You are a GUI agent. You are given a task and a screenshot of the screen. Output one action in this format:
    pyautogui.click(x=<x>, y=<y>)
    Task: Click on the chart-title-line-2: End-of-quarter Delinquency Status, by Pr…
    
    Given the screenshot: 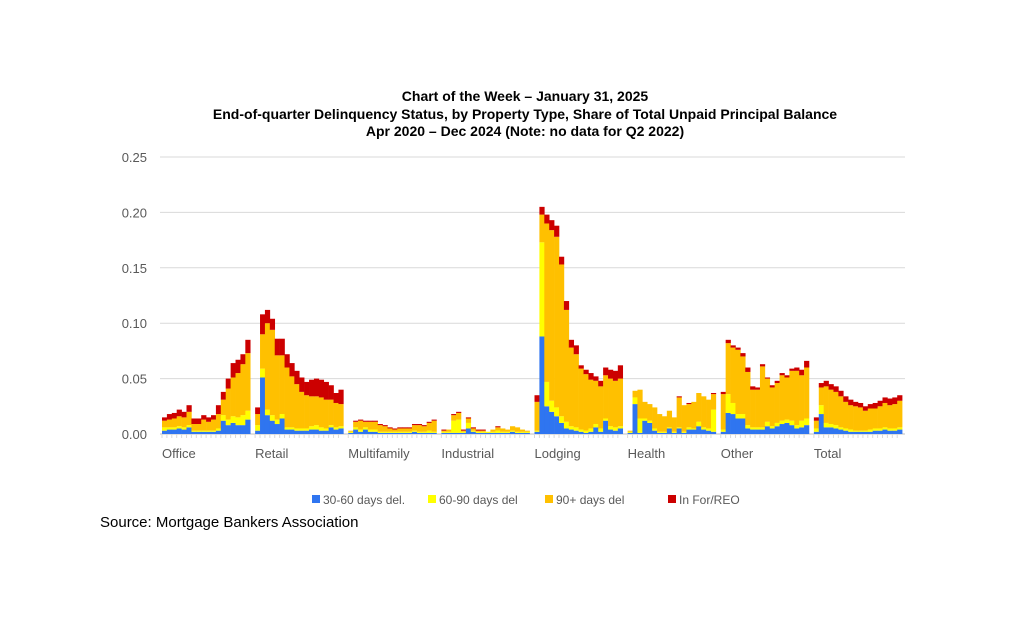 What is the action you would take?
    pyautogui.click(x=525, y=114)
    